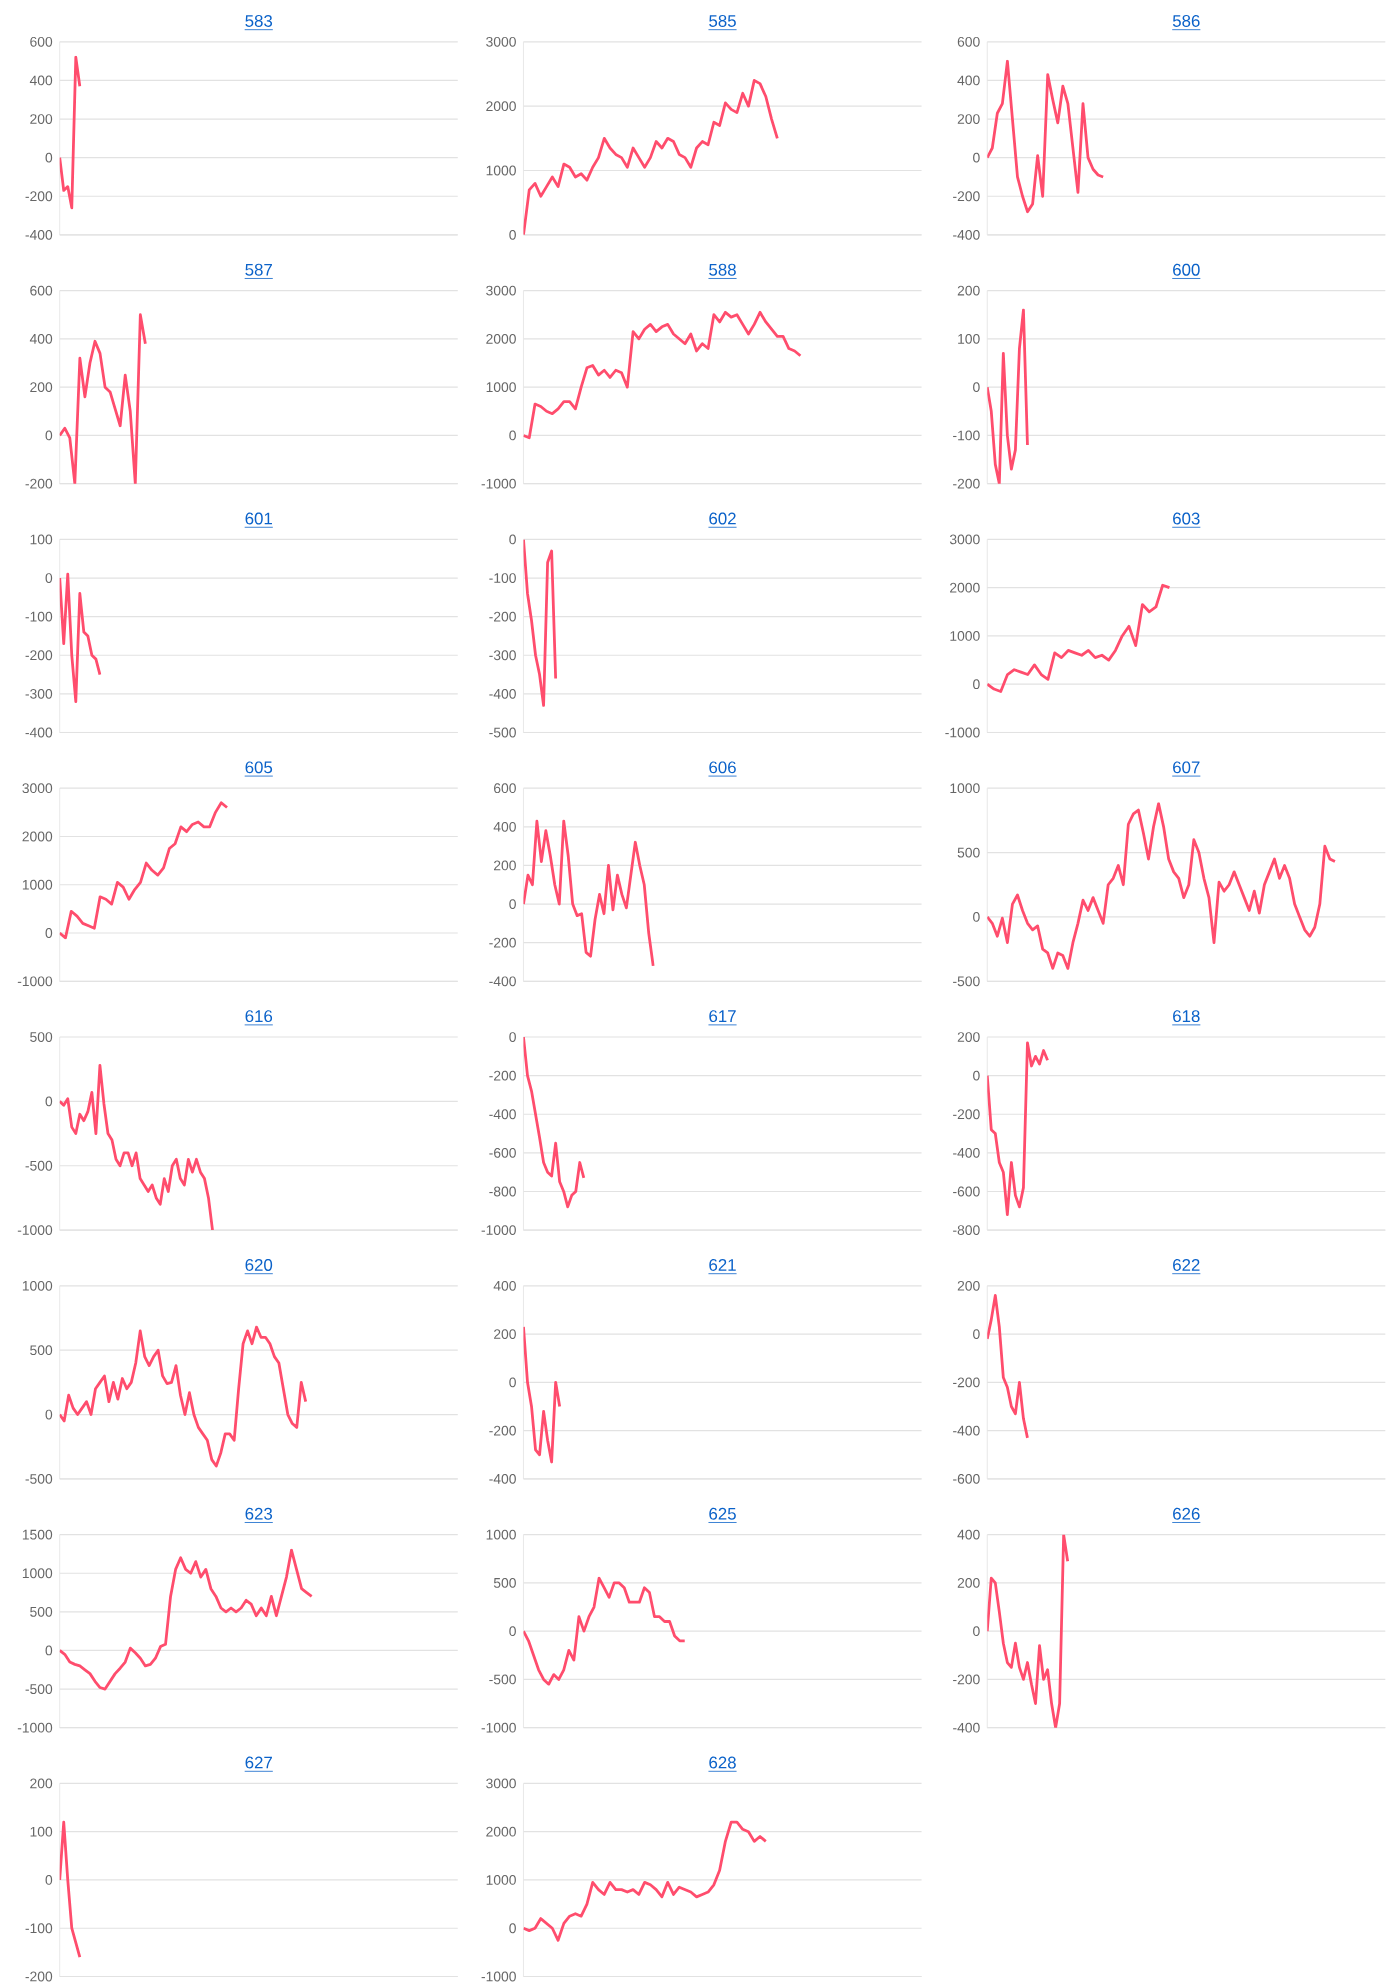 Image resolution: width=1394 pixels, height=1988 pixels. What do you see at coordinates (723, 269) in the screenshot?
I see `chart-title: 588` at bounding box center [723, 269].